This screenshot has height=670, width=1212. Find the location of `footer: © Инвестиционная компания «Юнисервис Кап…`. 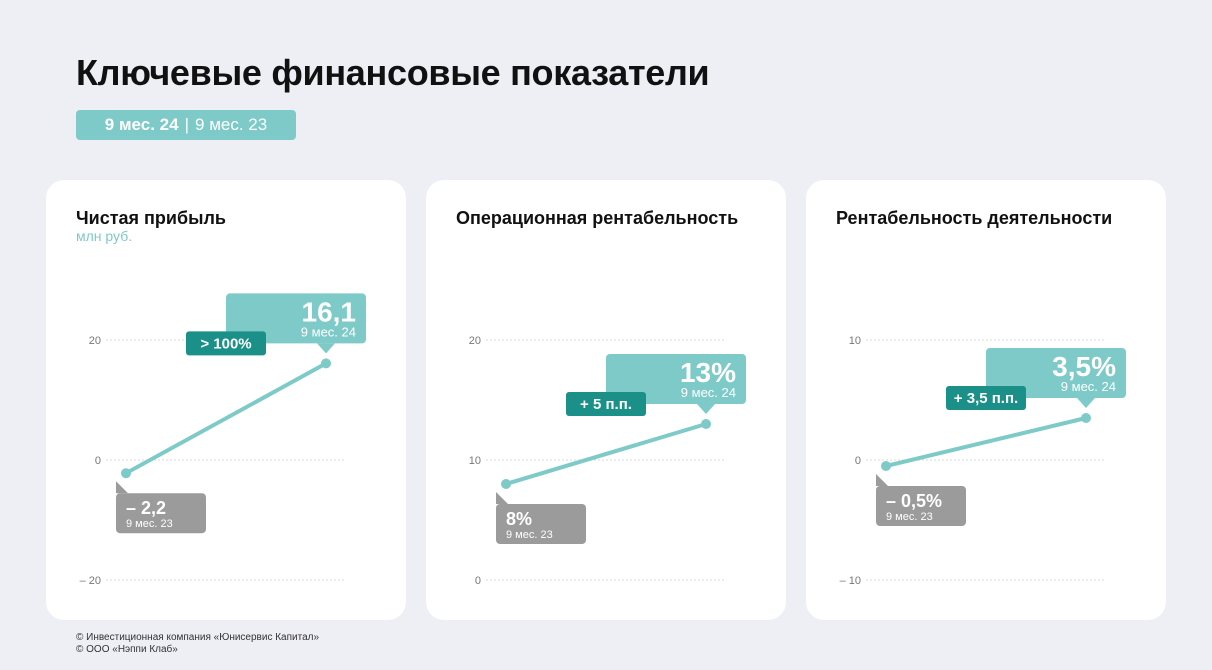

footer: © Инвестиционная компания «Юнисервис Кап… is located at coordinates (197, 644).